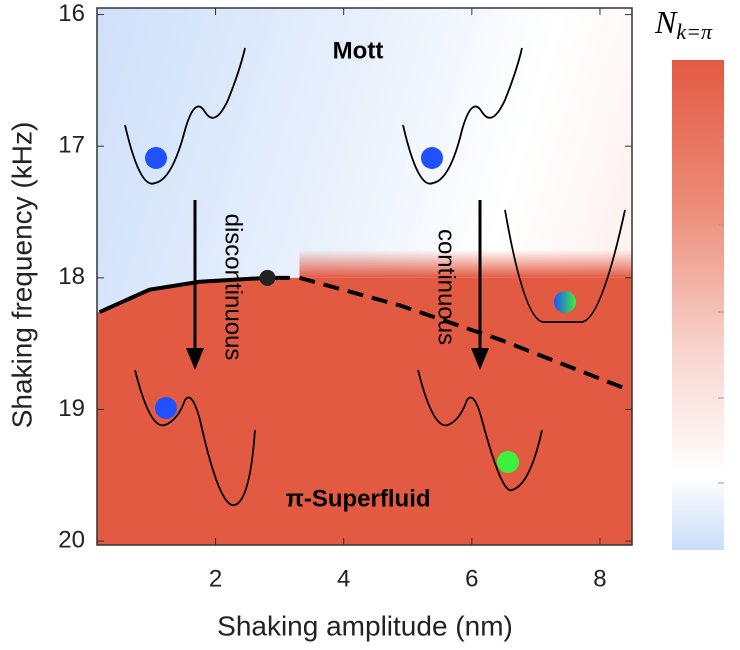 The height and width of the screenshot is (650, 740). I want to click on x-tick-label: 8, so click(599, 578).